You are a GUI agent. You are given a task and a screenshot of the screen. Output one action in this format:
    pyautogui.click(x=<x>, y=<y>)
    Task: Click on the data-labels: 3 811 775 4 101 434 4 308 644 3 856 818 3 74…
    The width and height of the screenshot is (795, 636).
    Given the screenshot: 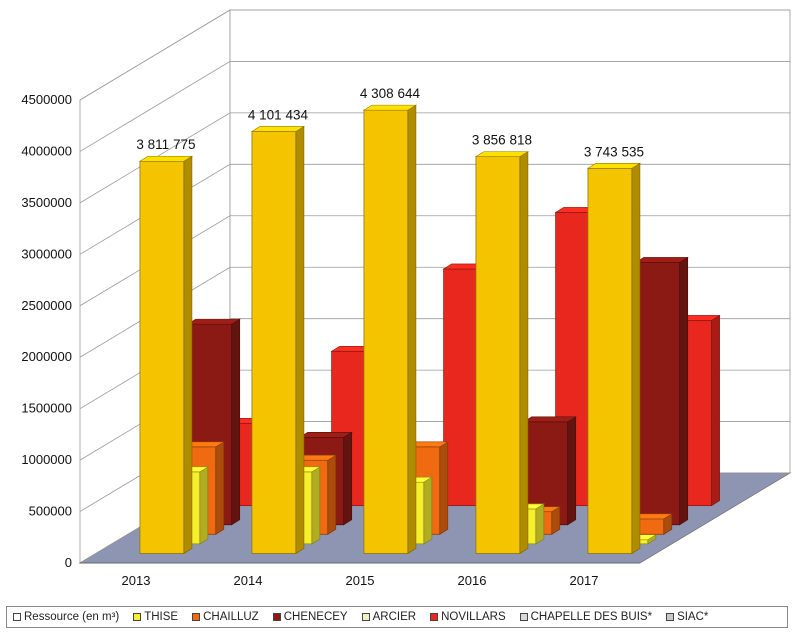 What is the action you would take?
    pyautogui.click(x=390, y=122)
    